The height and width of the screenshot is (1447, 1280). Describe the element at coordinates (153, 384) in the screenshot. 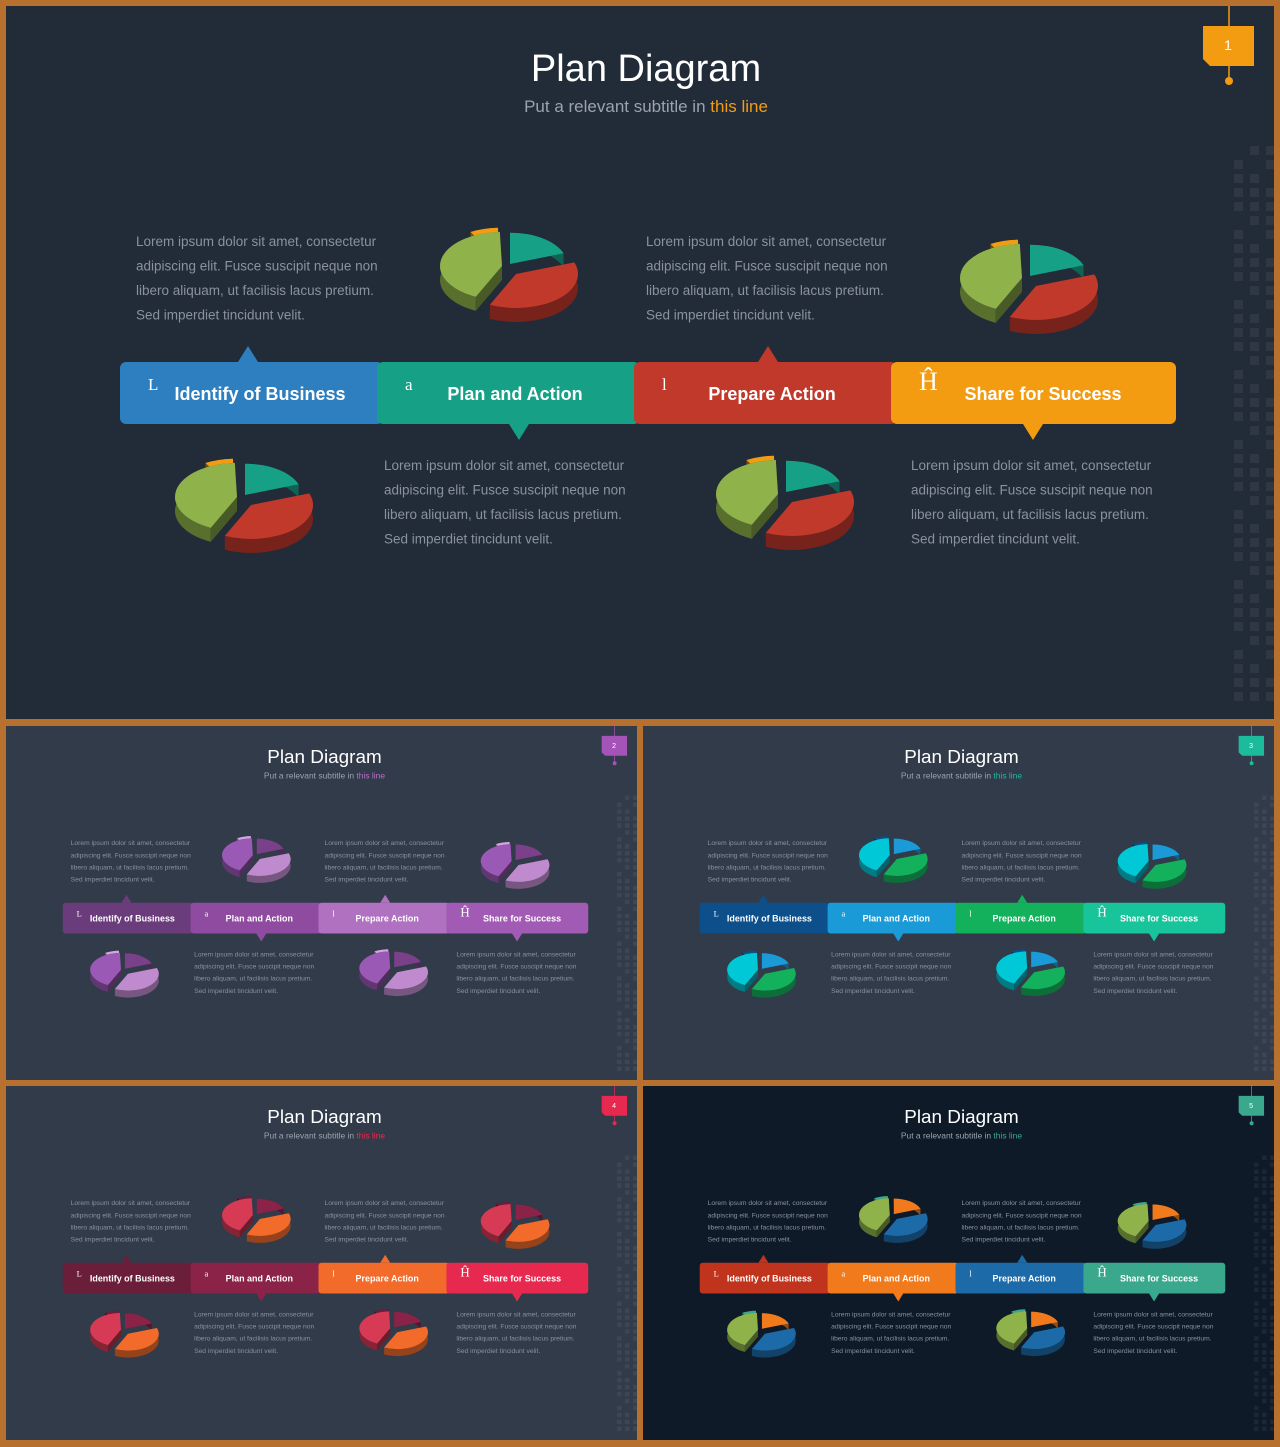

I see `step-icon: L` at that location.